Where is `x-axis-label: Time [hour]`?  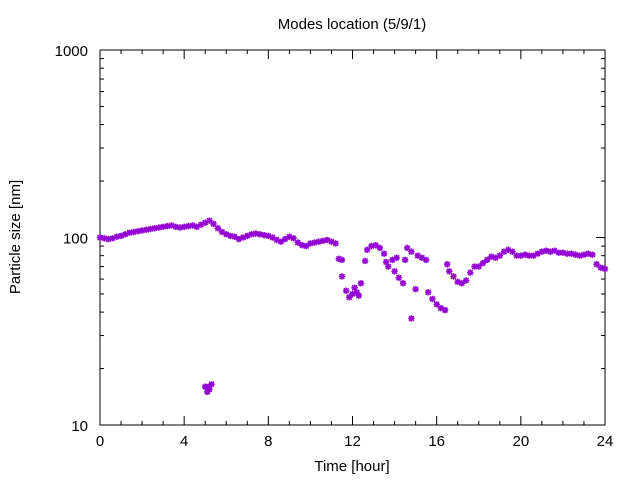 x-axis-label: Time [hour] is located at coordinates (351, 466).